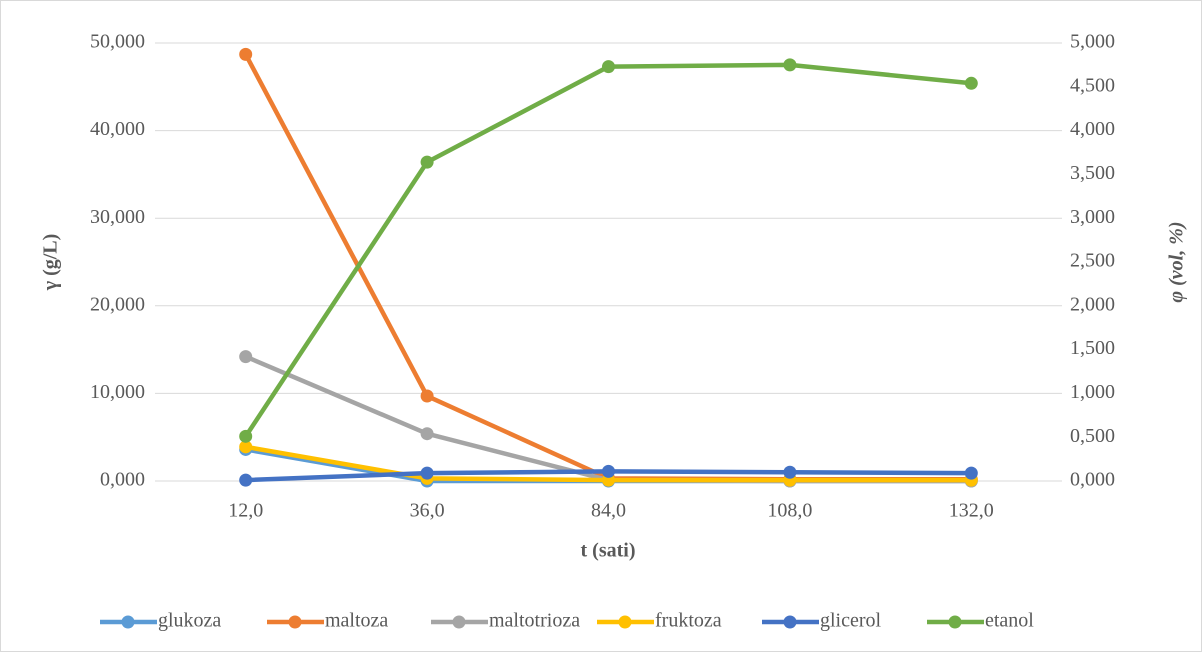 This screenshot has width=1203, height=653. Describe the element at coordinates (117, 129) in the screenshot. I see `y-tick-label: 40,000` at that location.